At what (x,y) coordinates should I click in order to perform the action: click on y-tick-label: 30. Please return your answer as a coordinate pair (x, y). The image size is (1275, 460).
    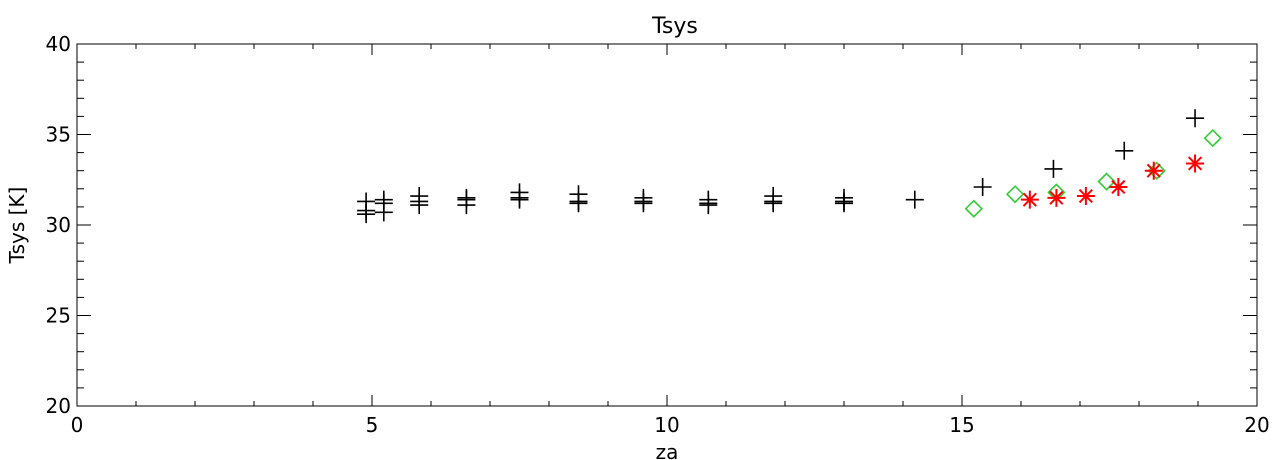
    Looking at the image, I should click on (58, 225).